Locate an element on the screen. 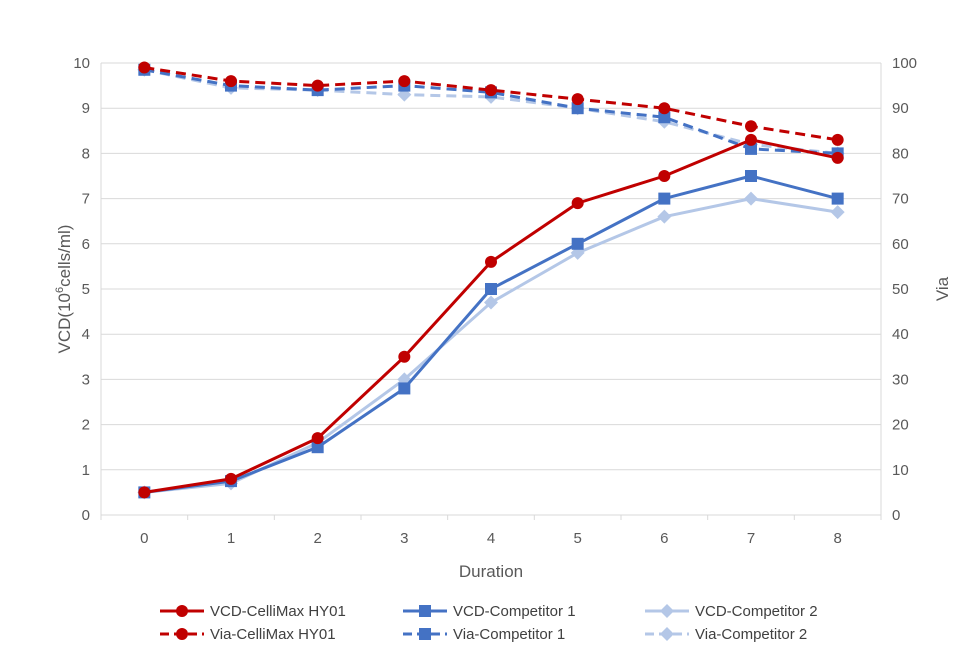  y-left-tick-label: 0 is located at coordinates (86, 515).